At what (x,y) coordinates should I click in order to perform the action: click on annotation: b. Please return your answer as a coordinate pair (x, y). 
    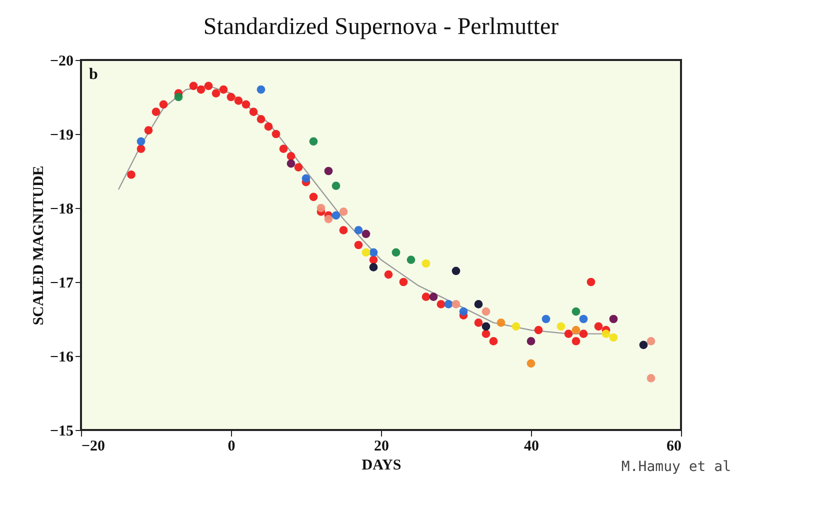
    Looking at the image, I should click on (93, 74).